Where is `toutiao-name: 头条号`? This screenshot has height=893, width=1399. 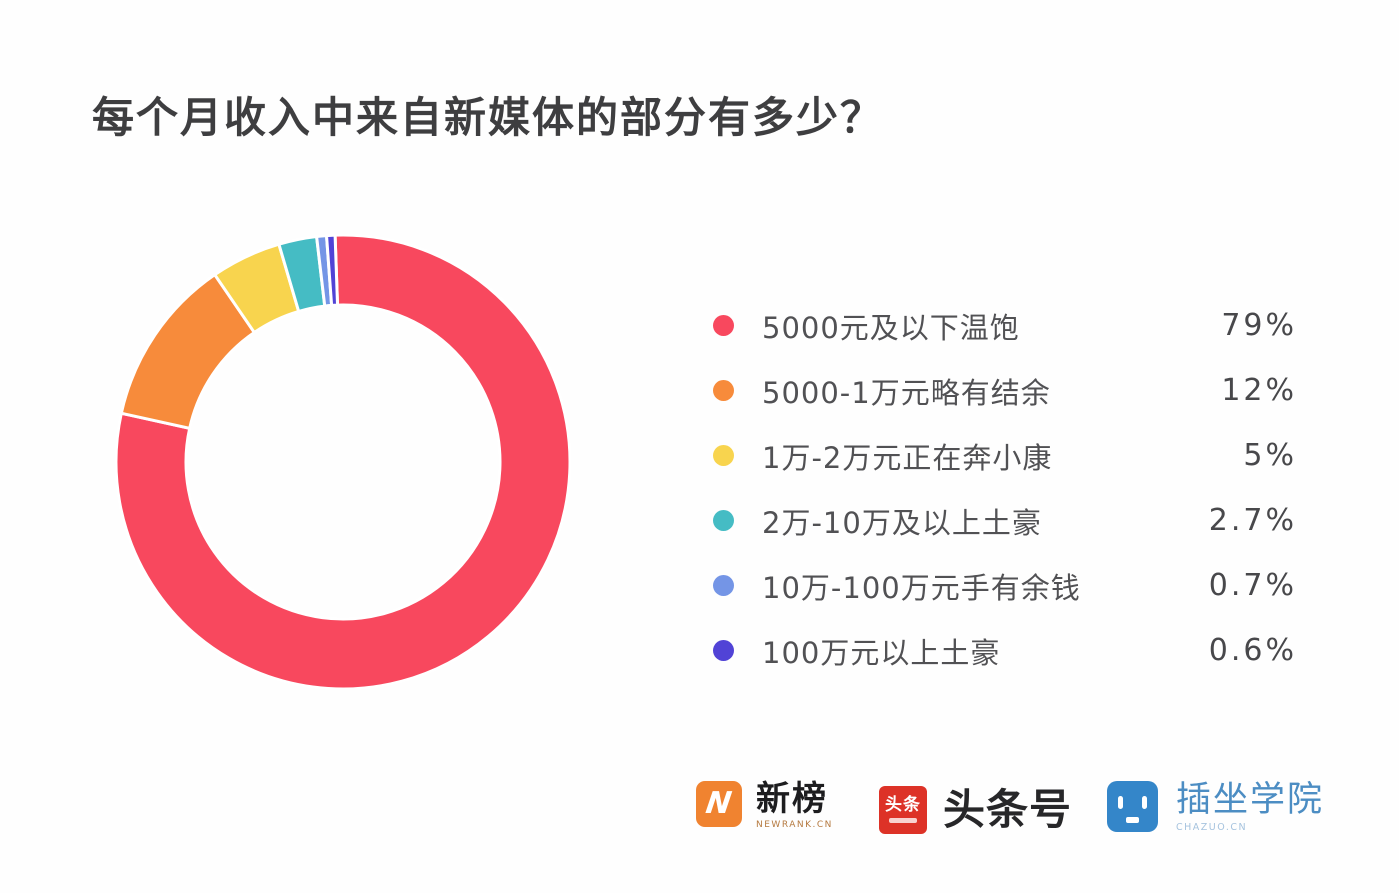 toutiao-name: 头条号 is located at coordinates (1008, 809).